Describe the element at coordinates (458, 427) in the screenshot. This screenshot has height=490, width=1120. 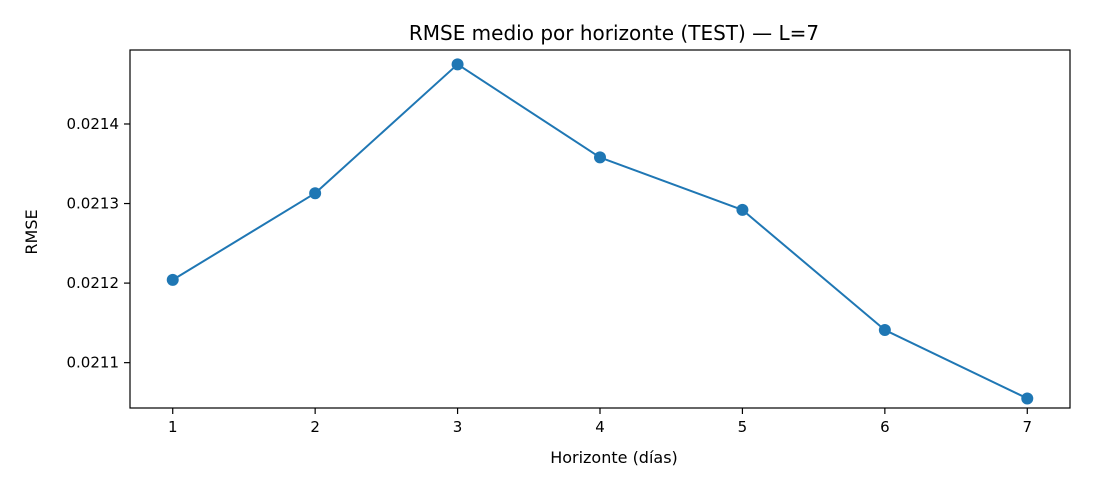
I see `x-tick-label: 3` at that location.